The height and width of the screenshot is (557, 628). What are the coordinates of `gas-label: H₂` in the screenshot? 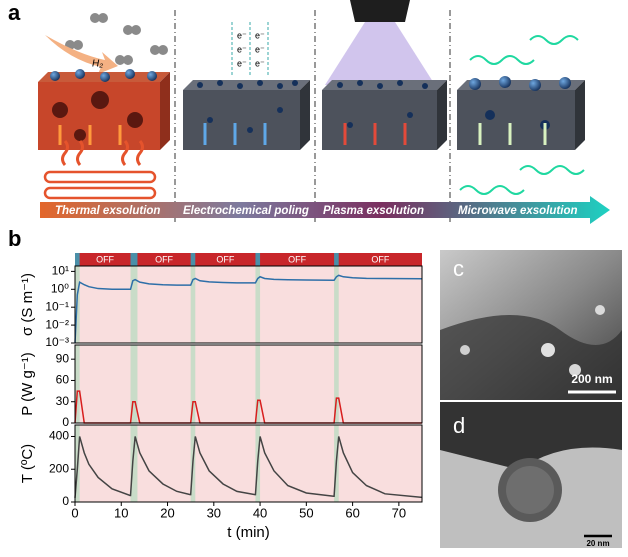 It's located at (97, 64).